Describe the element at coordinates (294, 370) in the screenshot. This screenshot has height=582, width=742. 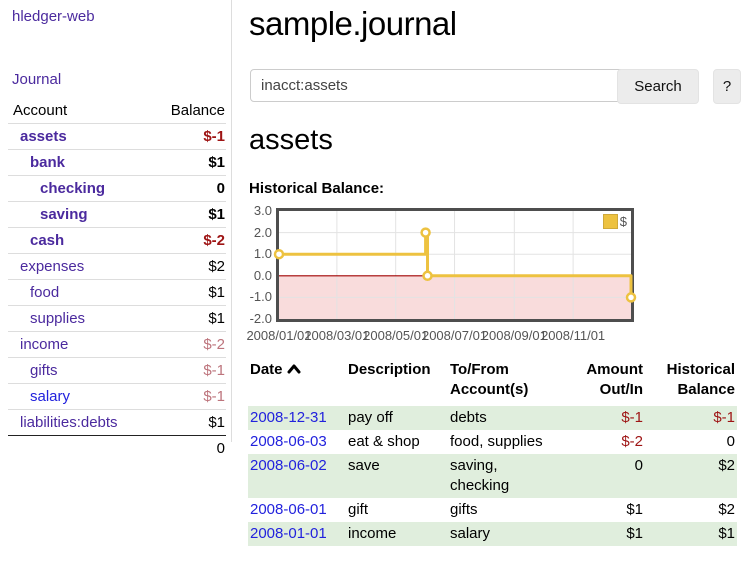
I see `sort-ascending-icon` at that location.